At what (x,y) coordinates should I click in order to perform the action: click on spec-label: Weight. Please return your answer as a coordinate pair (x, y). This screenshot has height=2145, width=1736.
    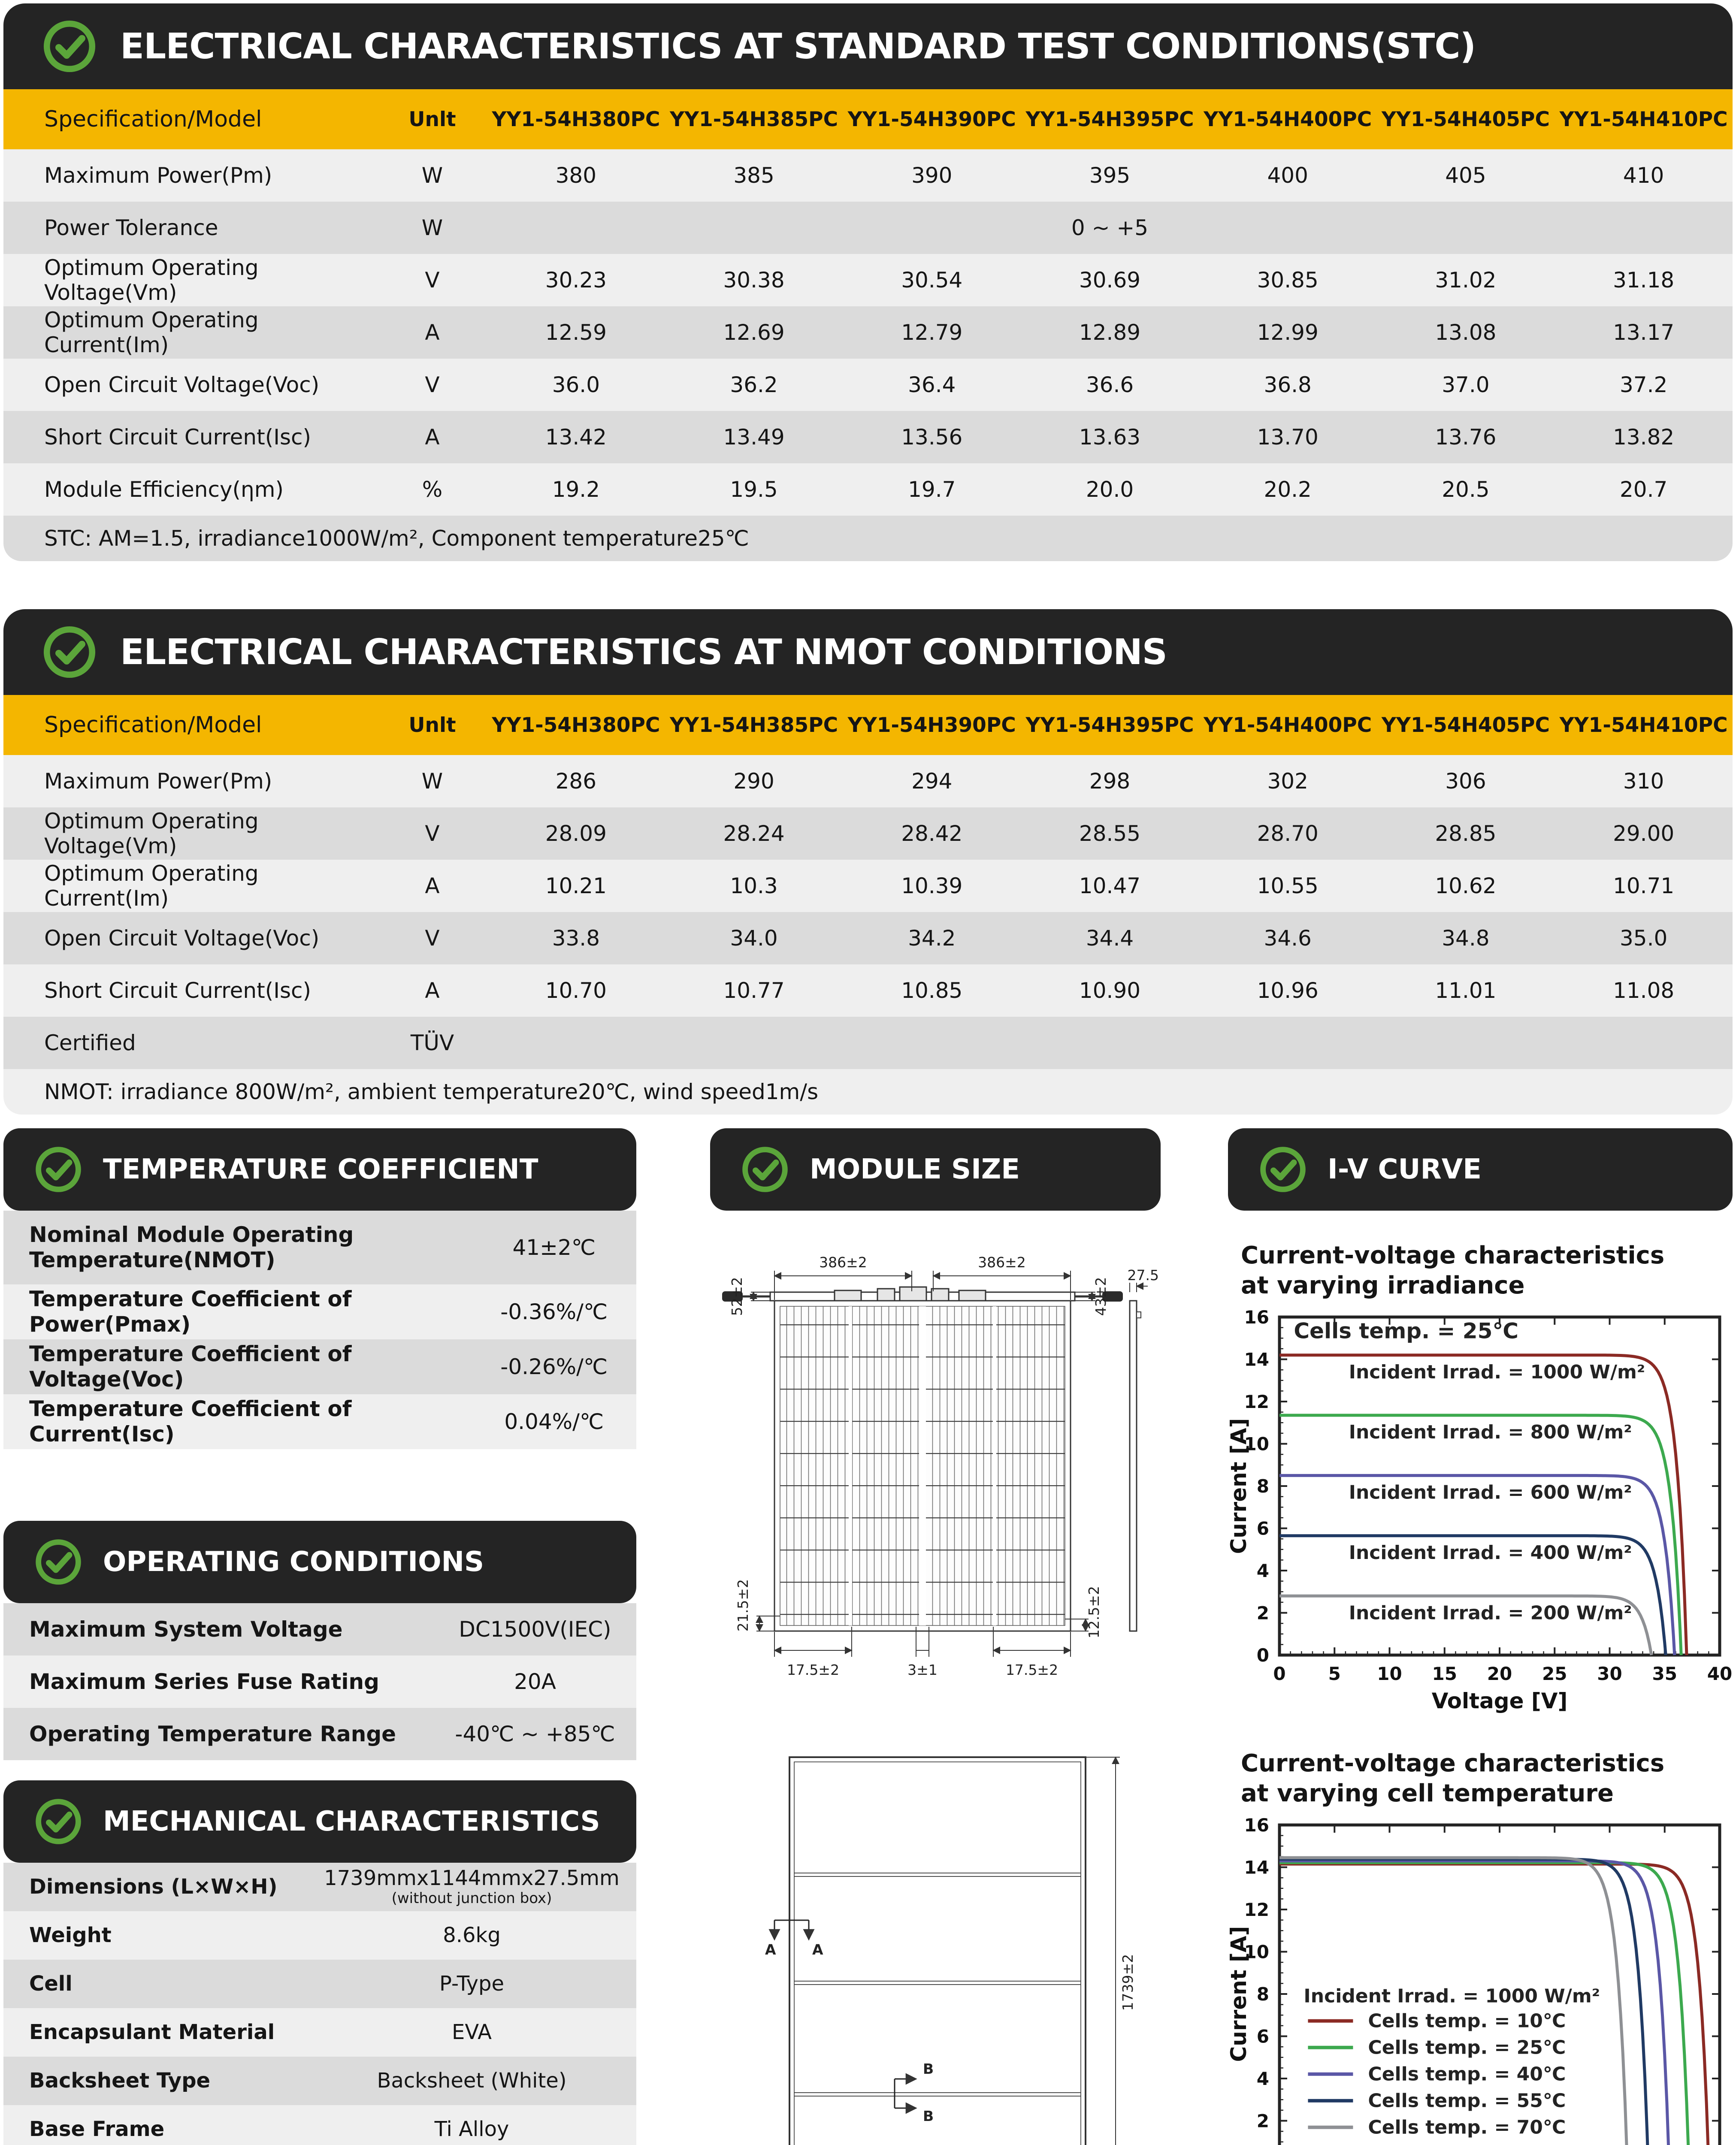
    Looking at the image, I should click on (70, 1935).